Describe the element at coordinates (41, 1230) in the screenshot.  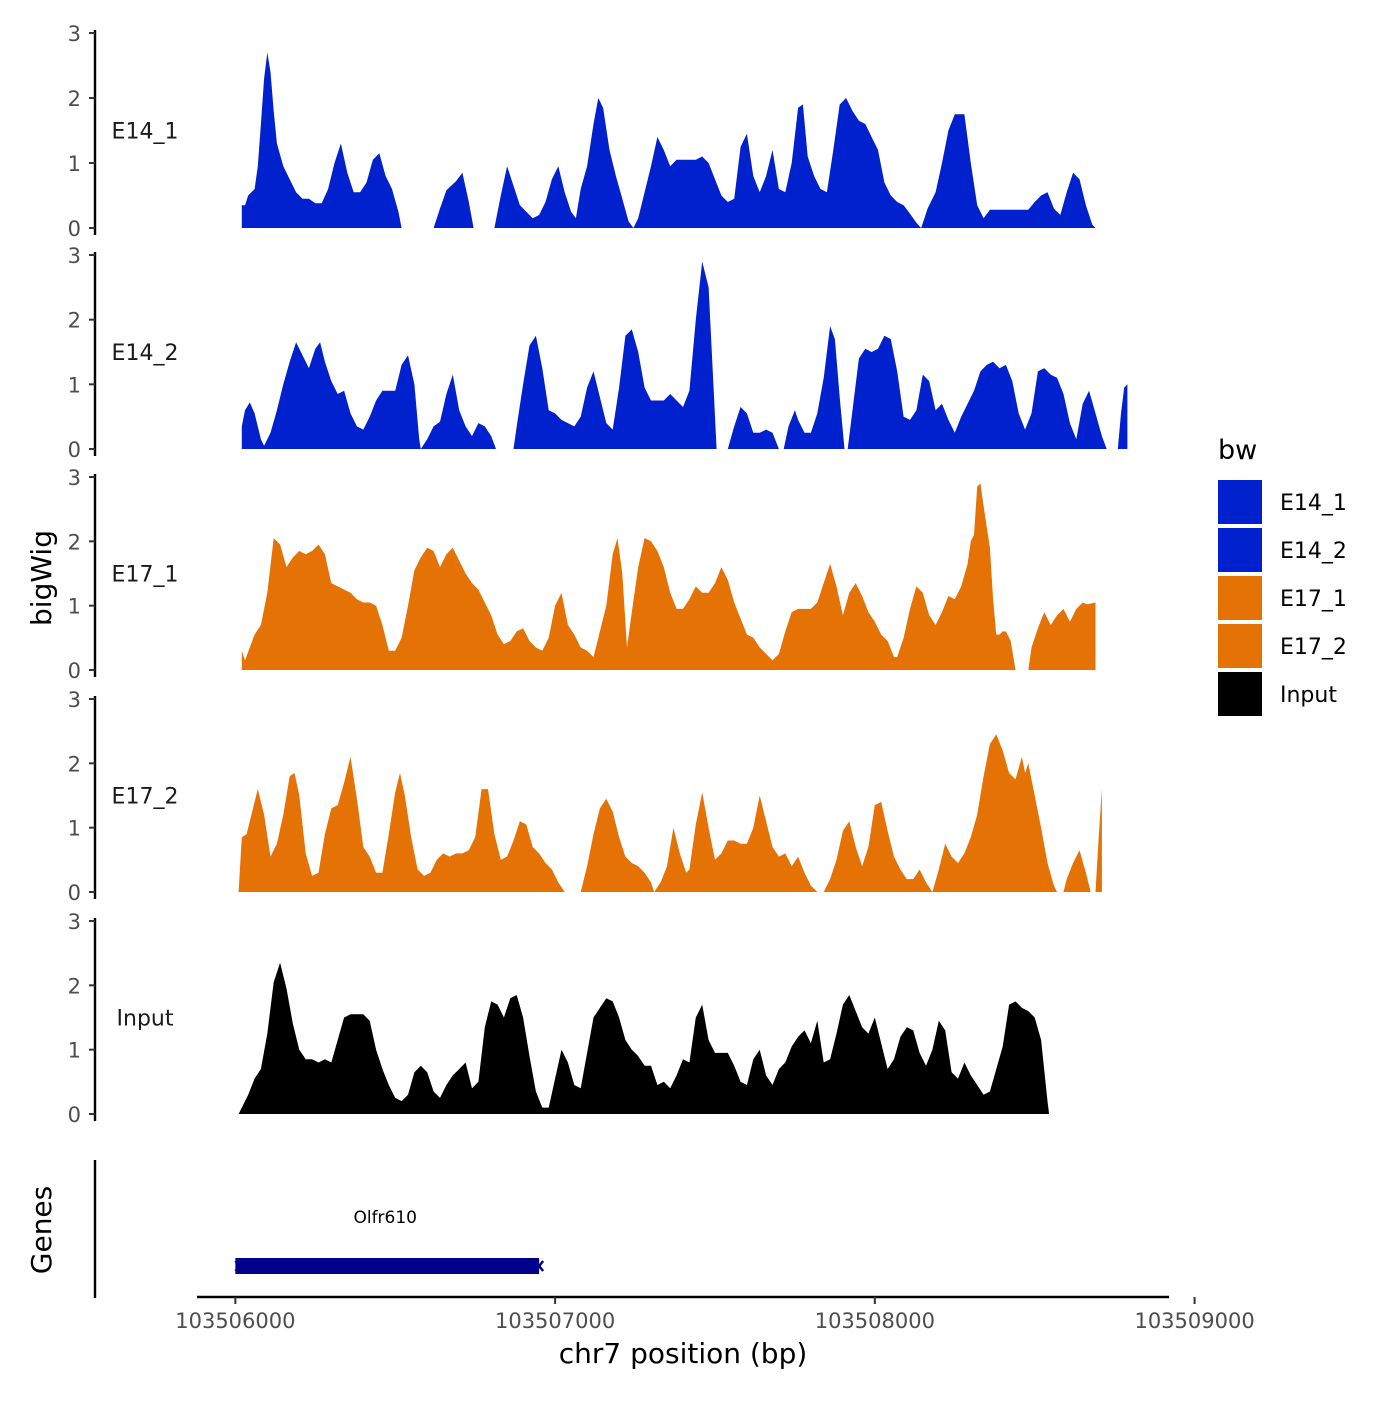
I see `gene-panel-label: Genes` at that location.